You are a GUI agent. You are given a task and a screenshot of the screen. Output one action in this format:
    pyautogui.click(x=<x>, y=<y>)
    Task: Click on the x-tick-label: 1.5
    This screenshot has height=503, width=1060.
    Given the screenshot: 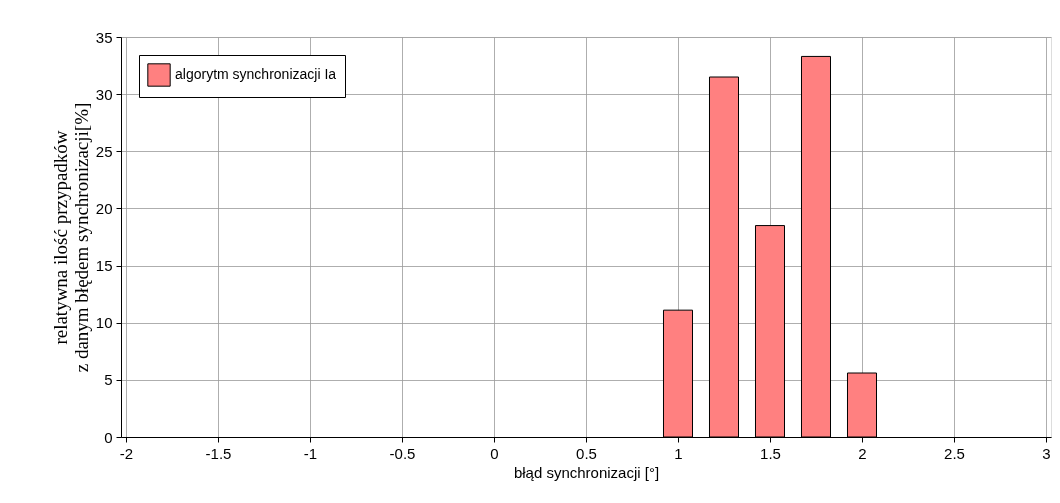 What is the action you would take?
    pyautogui.click(x=770, y=453)
    